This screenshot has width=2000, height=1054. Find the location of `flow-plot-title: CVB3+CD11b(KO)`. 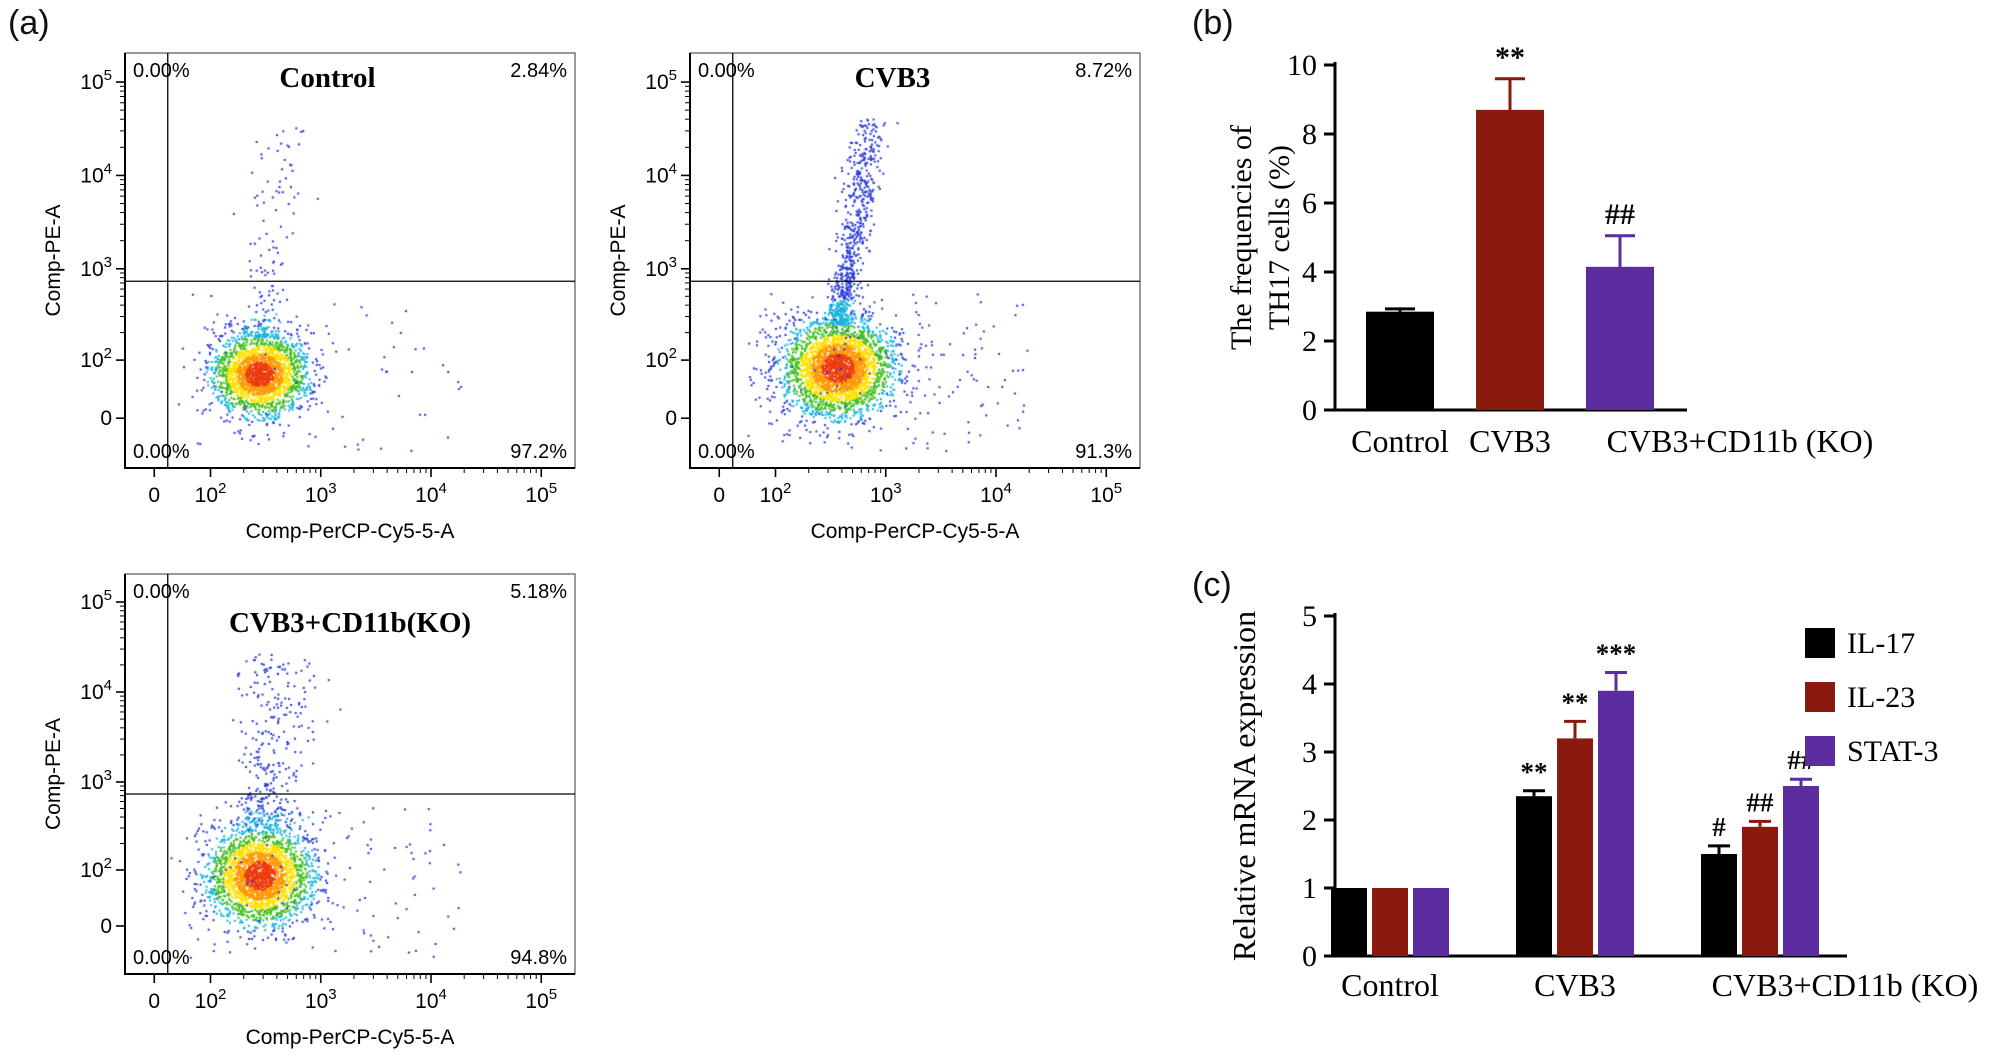

flow-plot-title: CVB3+CD11b(KO) is located at coordinates (350, 623).